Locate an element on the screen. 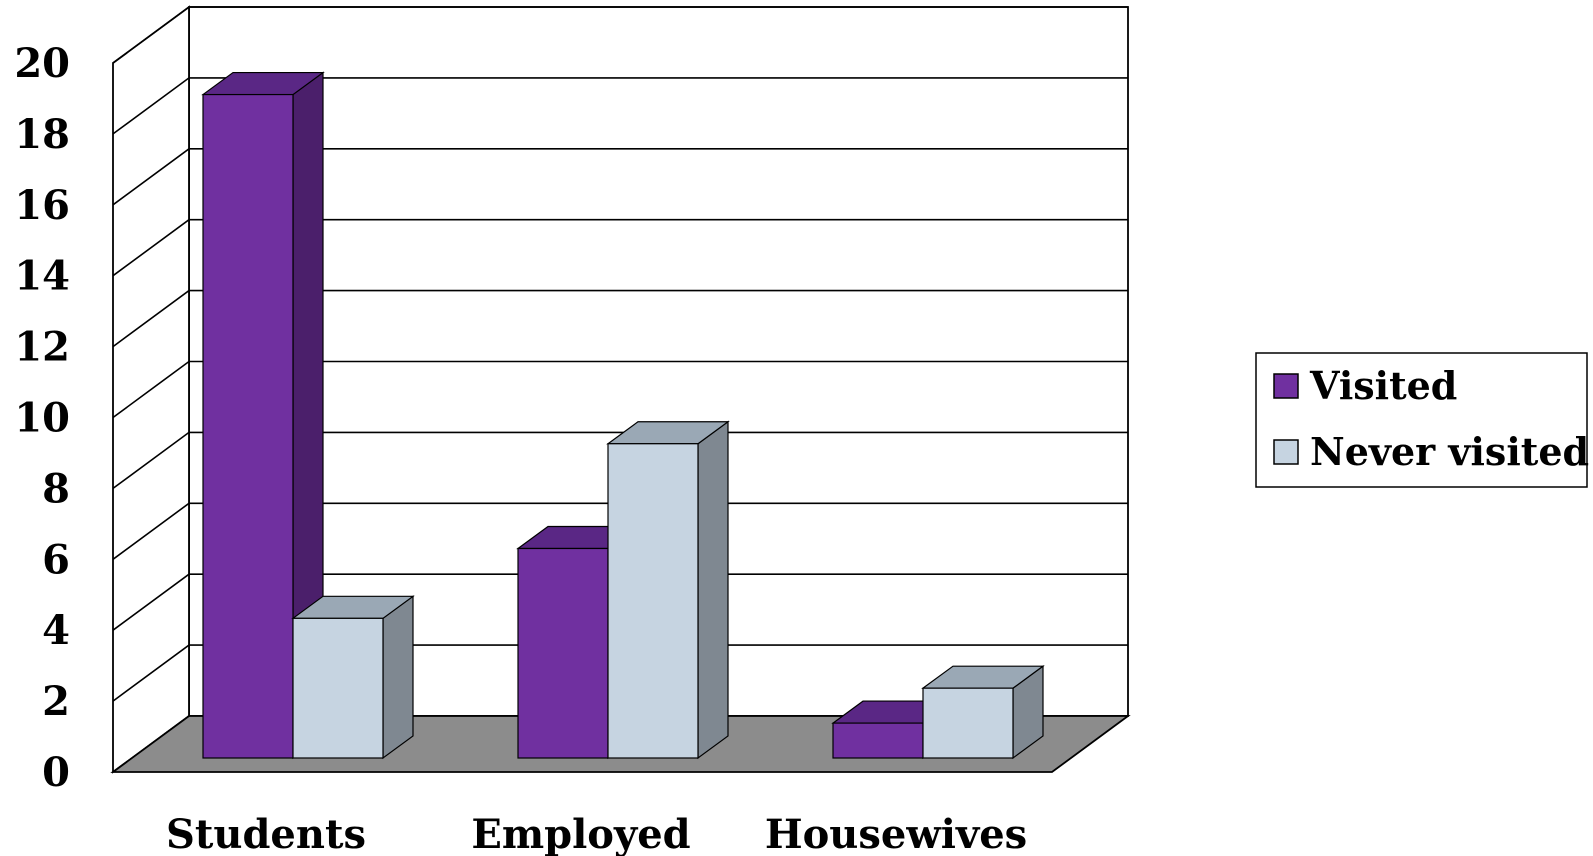 This screenshot has width=1593, height=856. bar-housewives-never-visited is located at coordinates (983, 712).